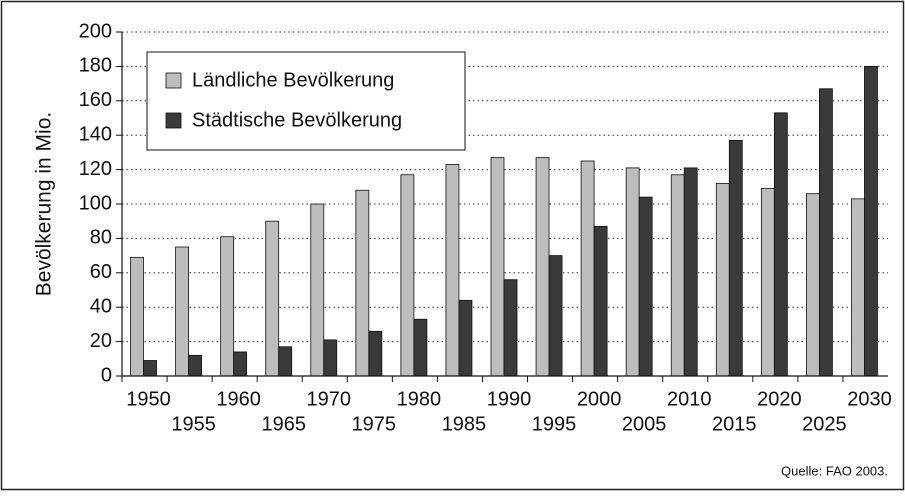 This screenshot has height=496, width=905. I want to click on y-axis-label: Bevölkerung in Mio., so click(44, 204).